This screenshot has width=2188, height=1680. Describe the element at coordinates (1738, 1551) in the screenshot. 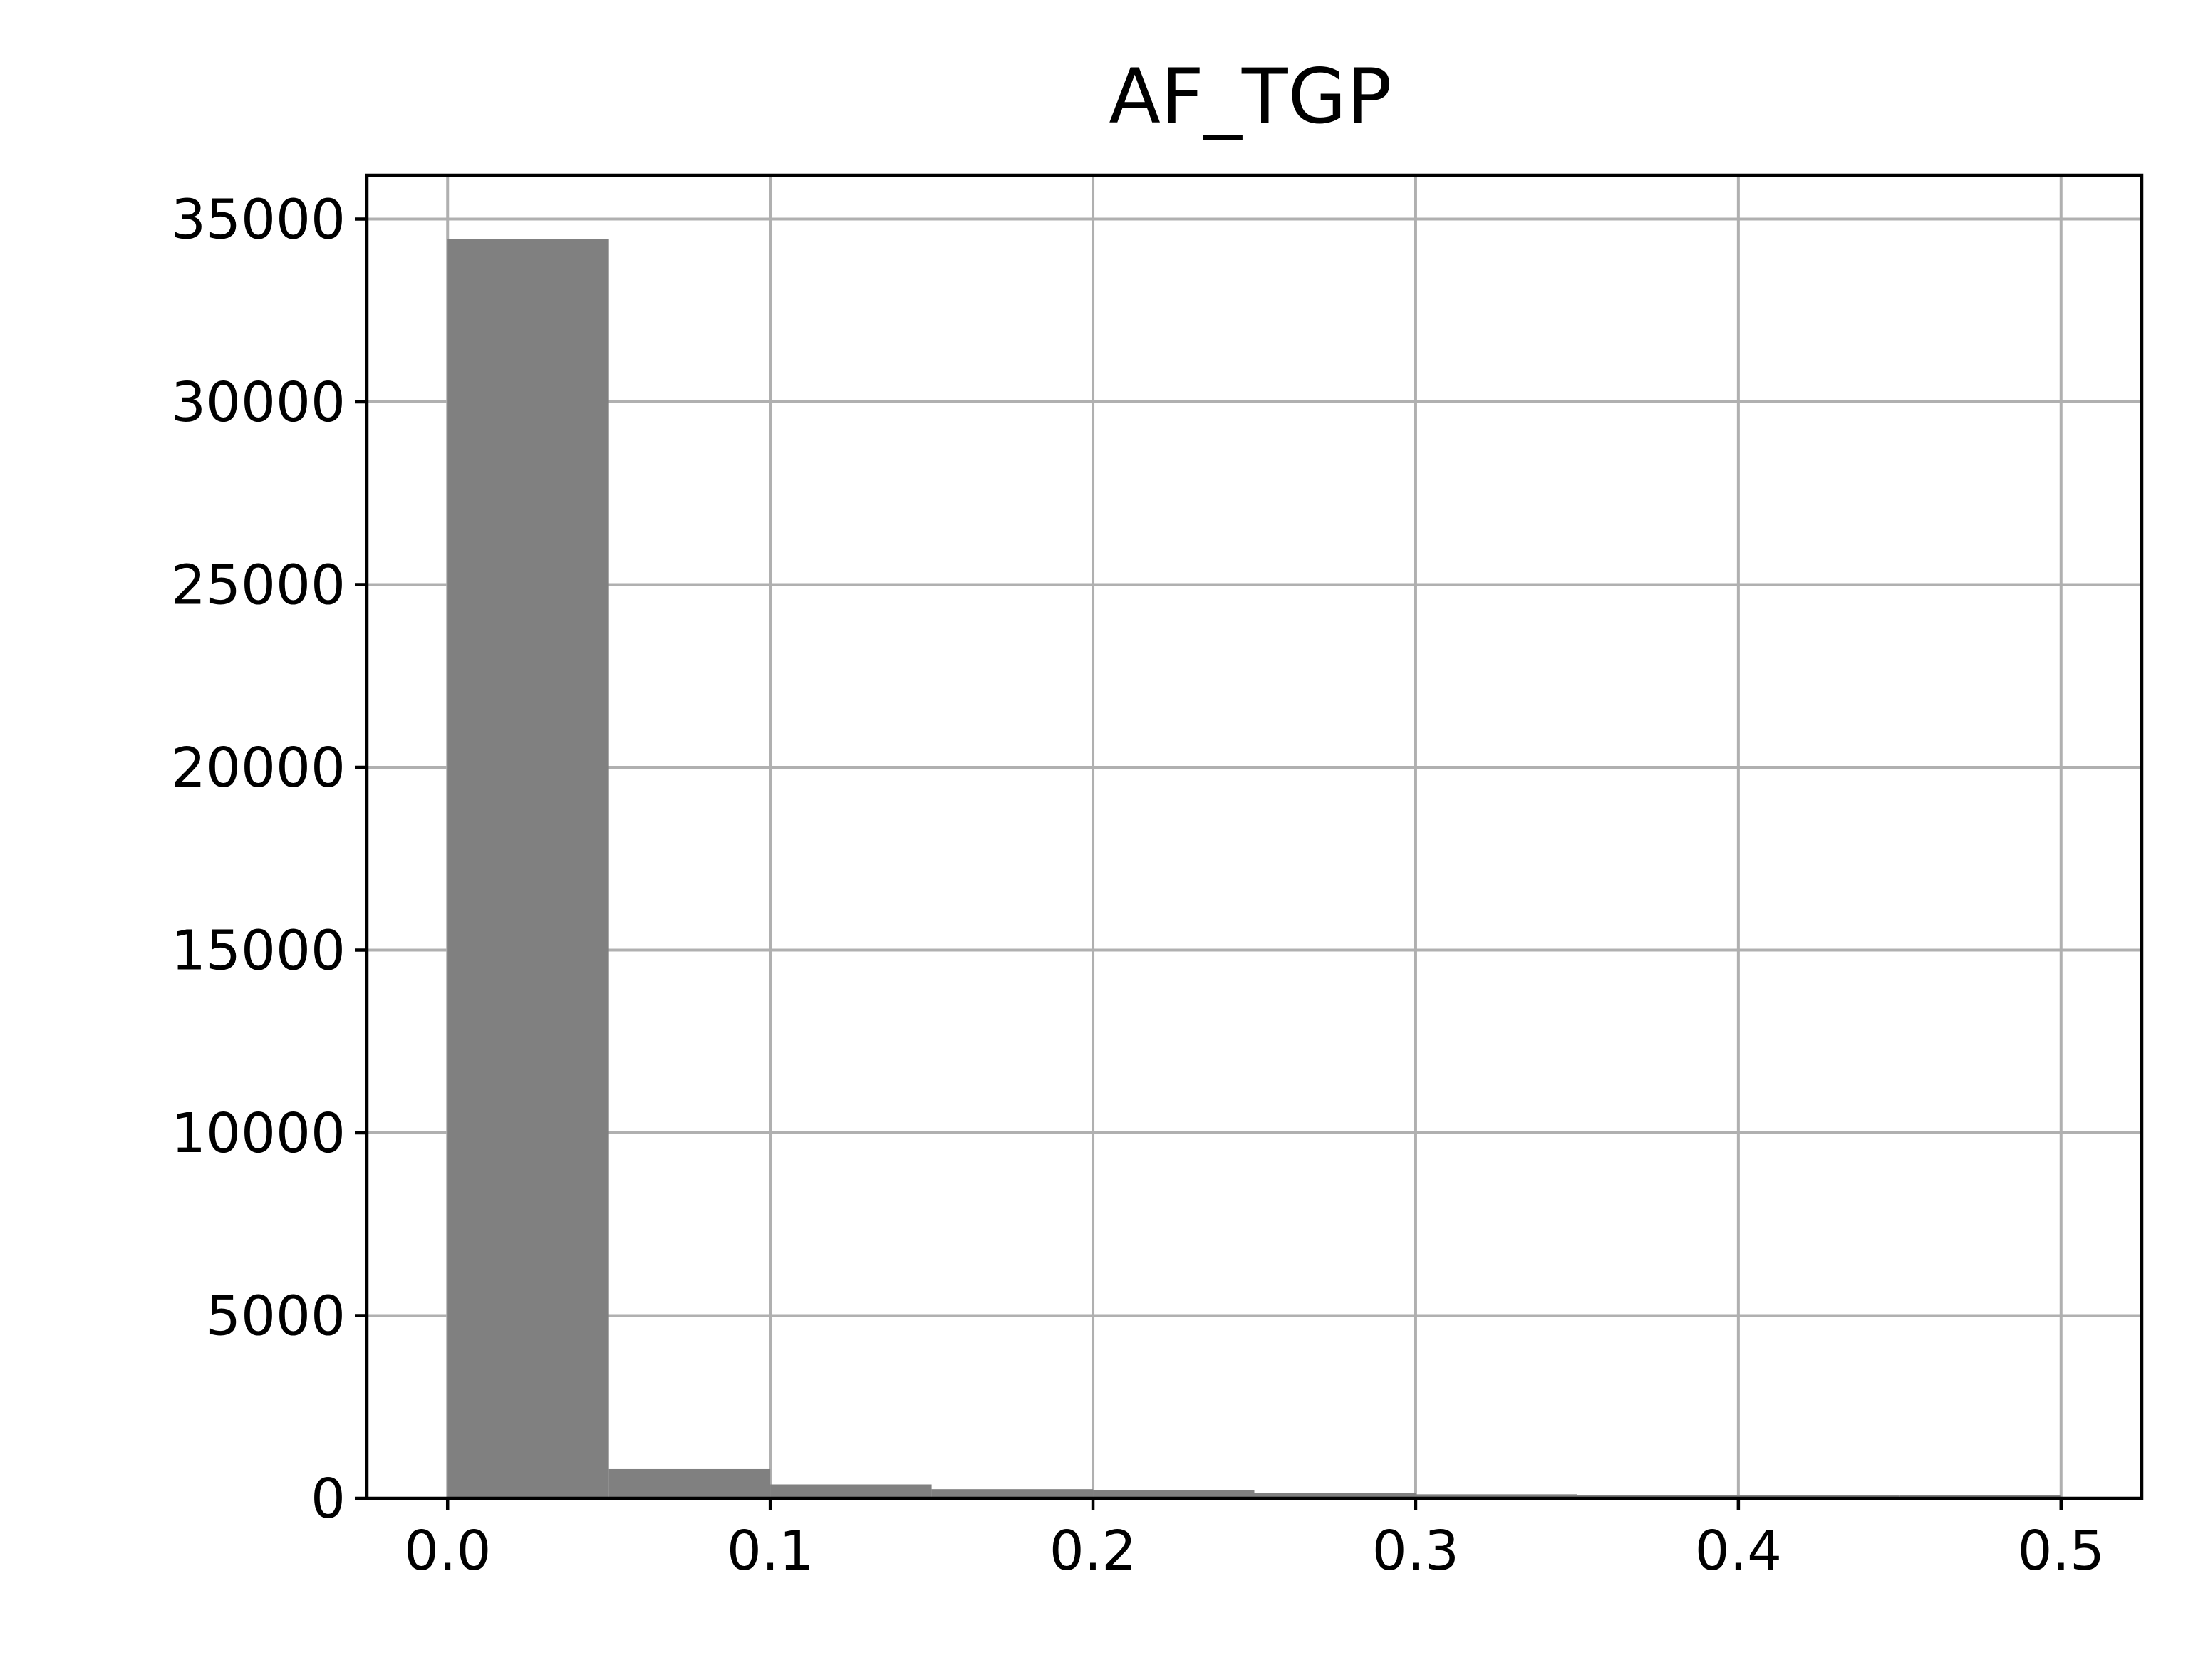

I see `x-tick-label-4: 0.4` at that location.